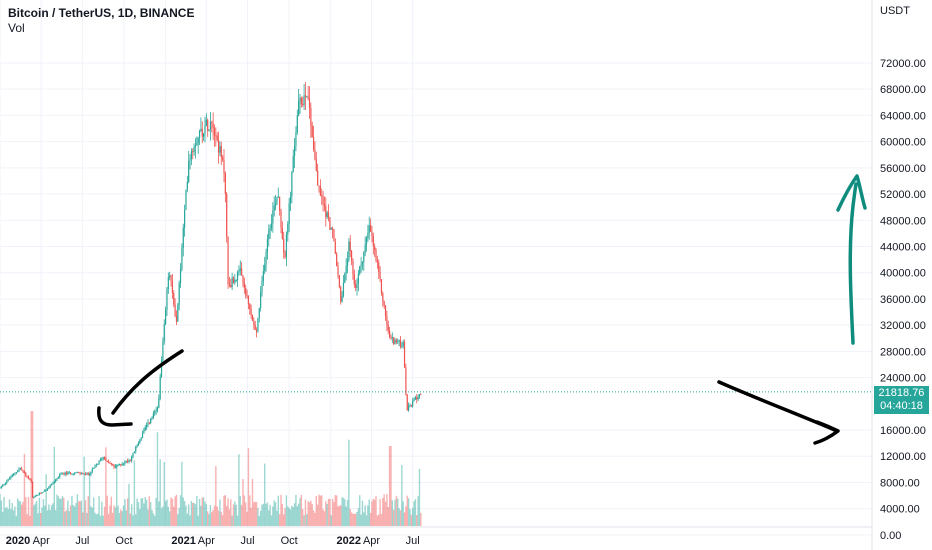  I want to click on price-tick-label: 44000.00, so click(903, 247).